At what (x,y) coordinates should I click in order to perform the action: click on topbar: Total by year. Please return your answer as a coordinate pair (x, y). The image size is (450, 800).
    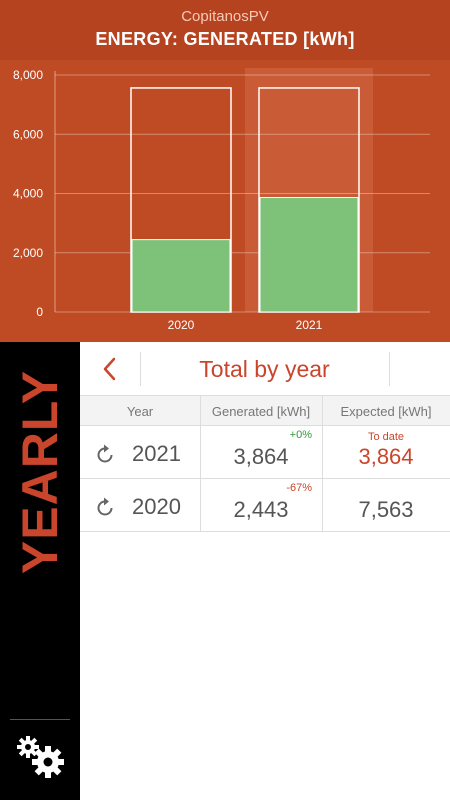
    Looking at the image, I should click on (265, 369).